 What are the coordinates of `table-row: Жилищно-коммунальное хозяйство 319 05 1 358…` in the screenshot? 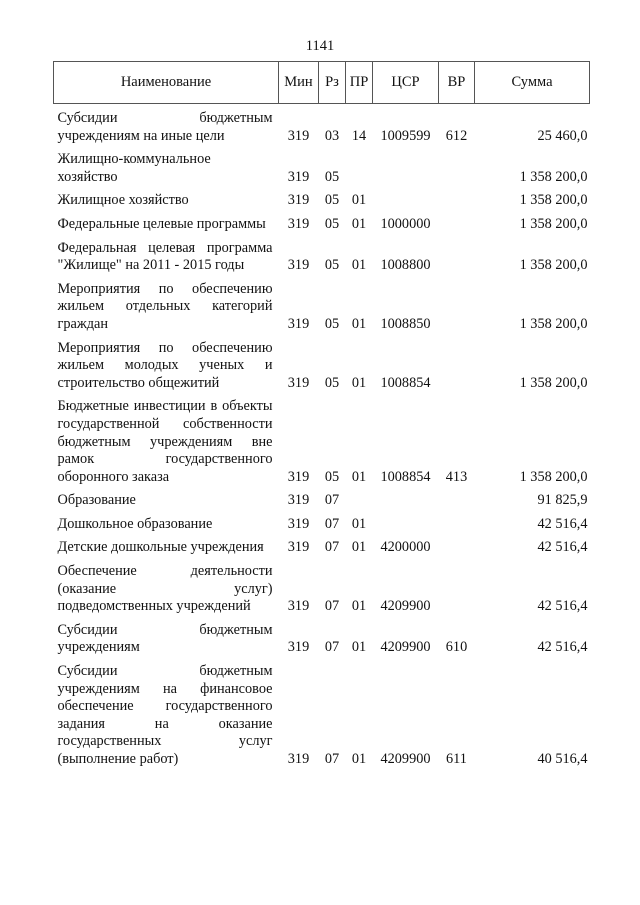 It's located at (322, 165).